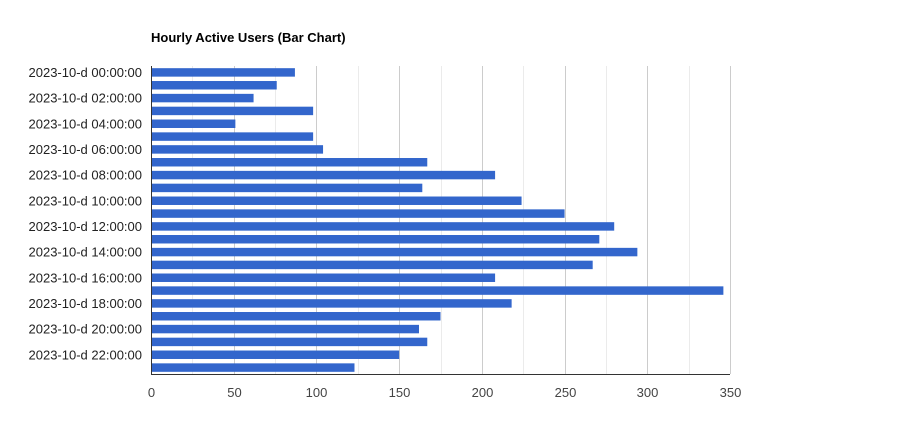 The width and height of the screenshot is (914, 433). Describe the element at coordinates (566, 392) in the screenshot. I see `x-tick-label: 250` at that location.